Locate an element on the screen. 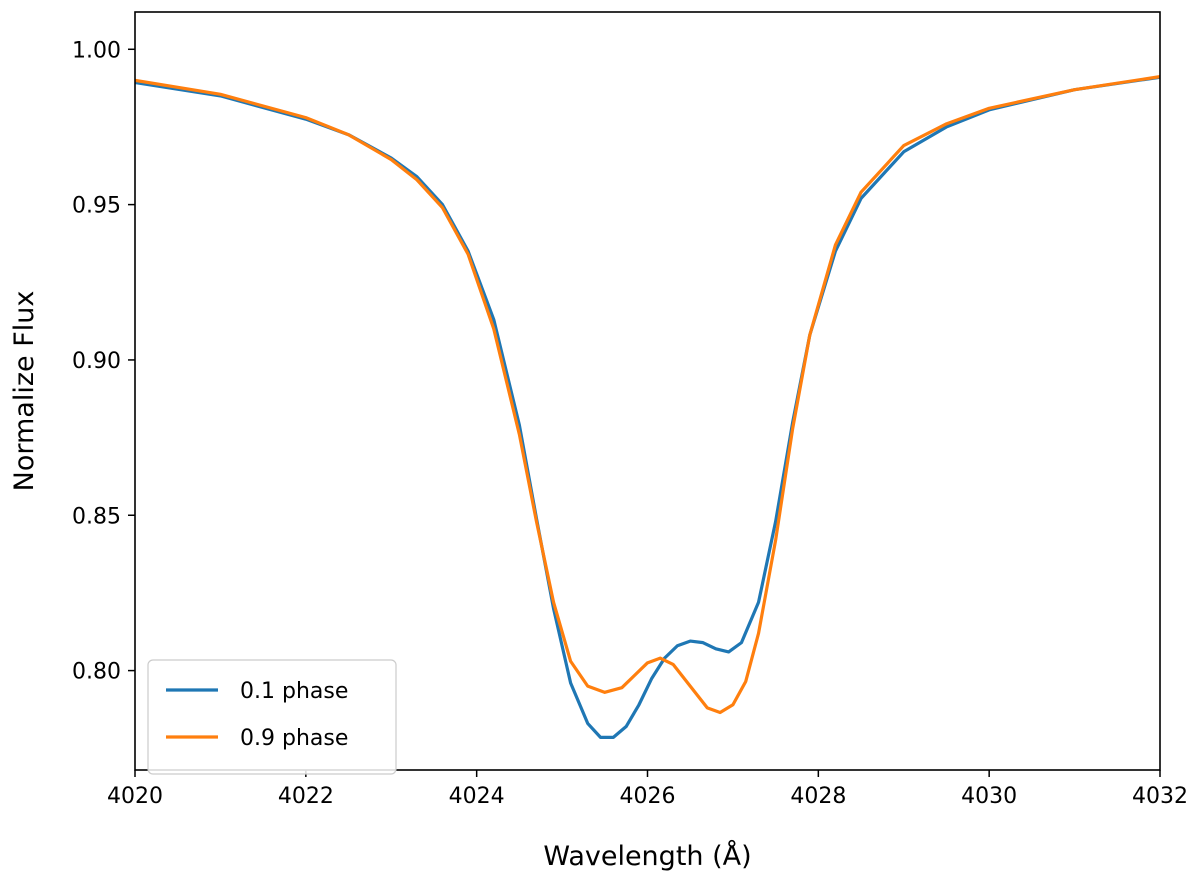 The image size is (1200, 881). y-tick-label: 1.00 is located at coordinates (96, 50).